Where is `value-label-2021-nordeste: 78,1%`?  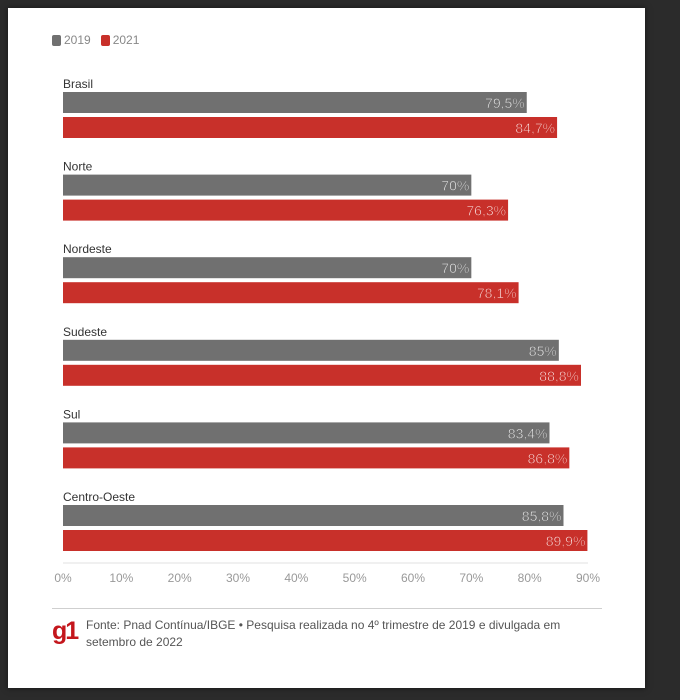
value-label-2021-nordeste: 78,1% is located at coordinates (497, 293).